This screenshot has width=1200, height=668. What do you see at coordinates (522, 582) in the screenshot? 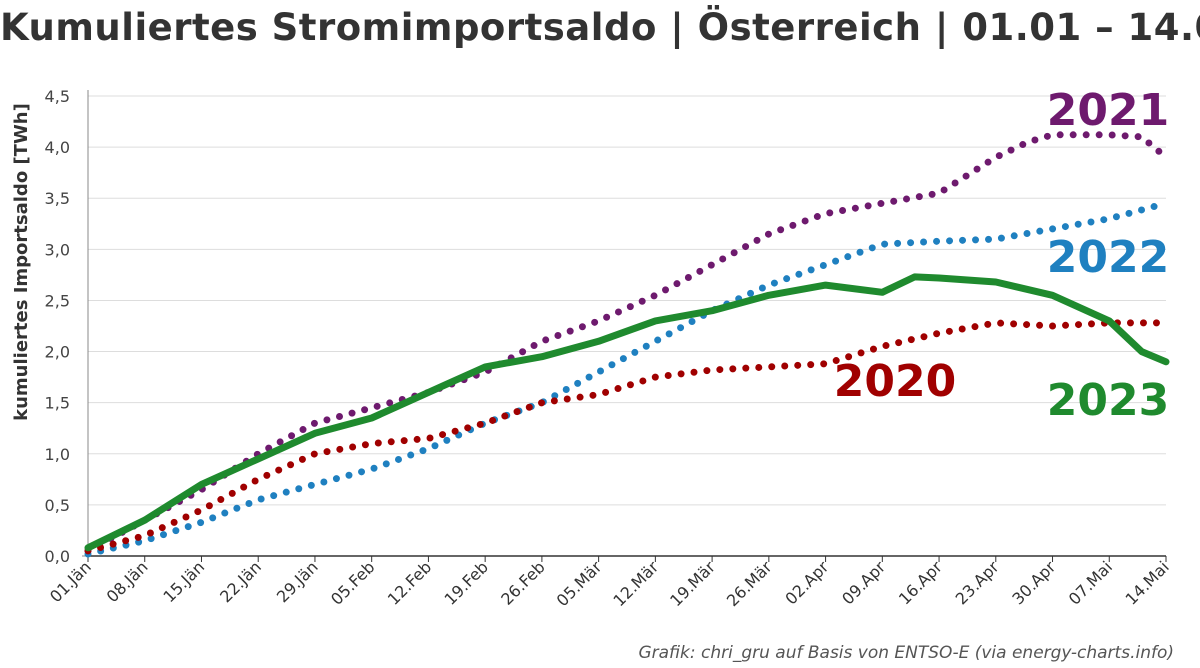
I see `x-tick-label: 26.Feb` at bounding box center [522, 582].